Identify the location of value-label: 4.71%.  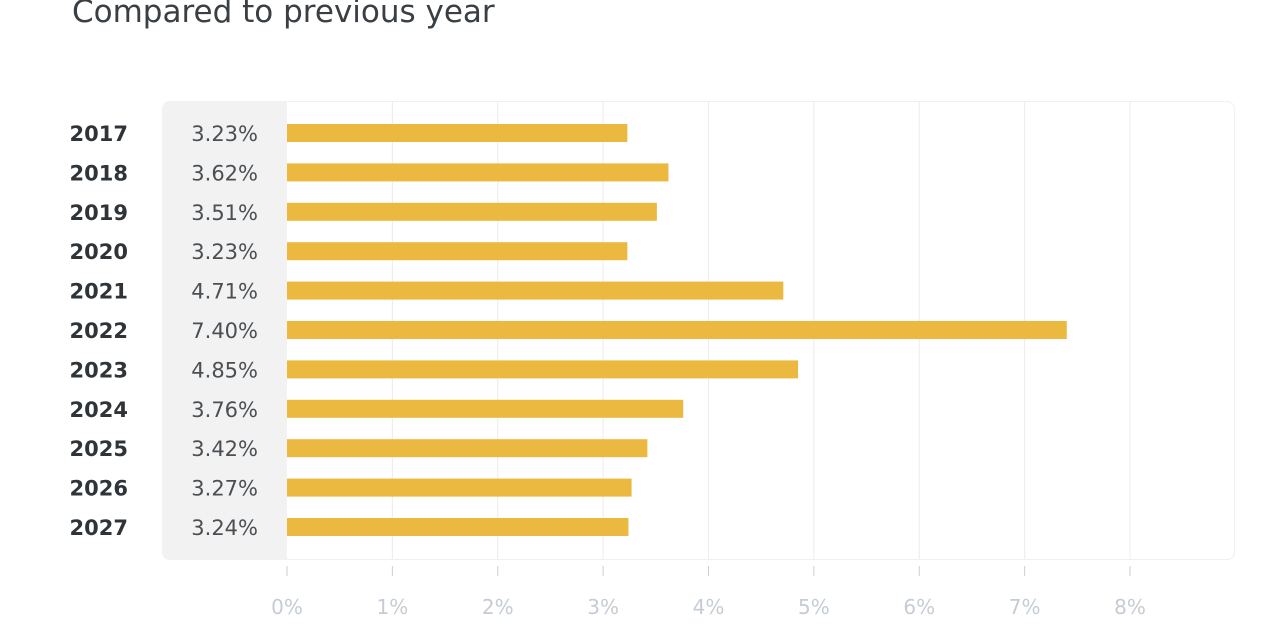
(224, 292).